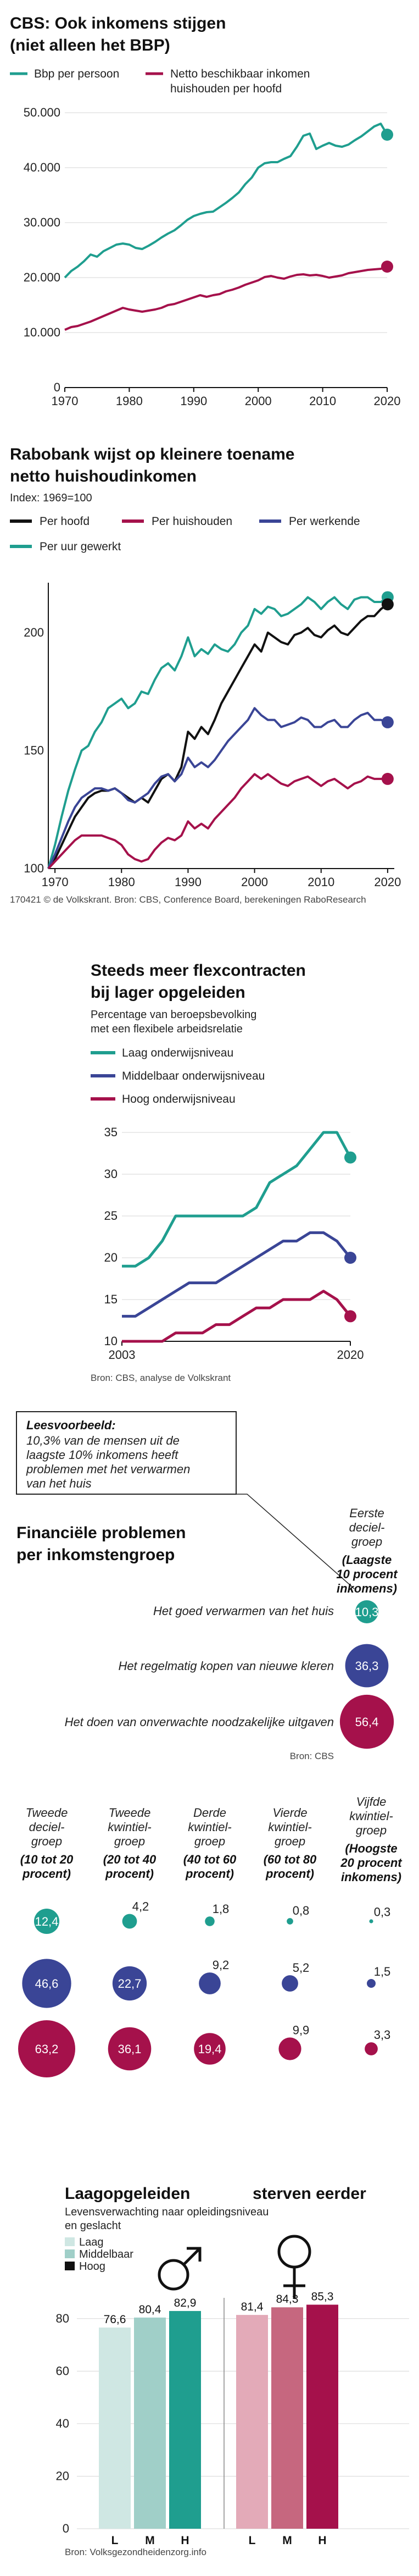 The image size is (419, 2576). Describe the element at coordinates (367, 1666) in the screenshot. I see `bubble-value-label: 36,3` at that location.